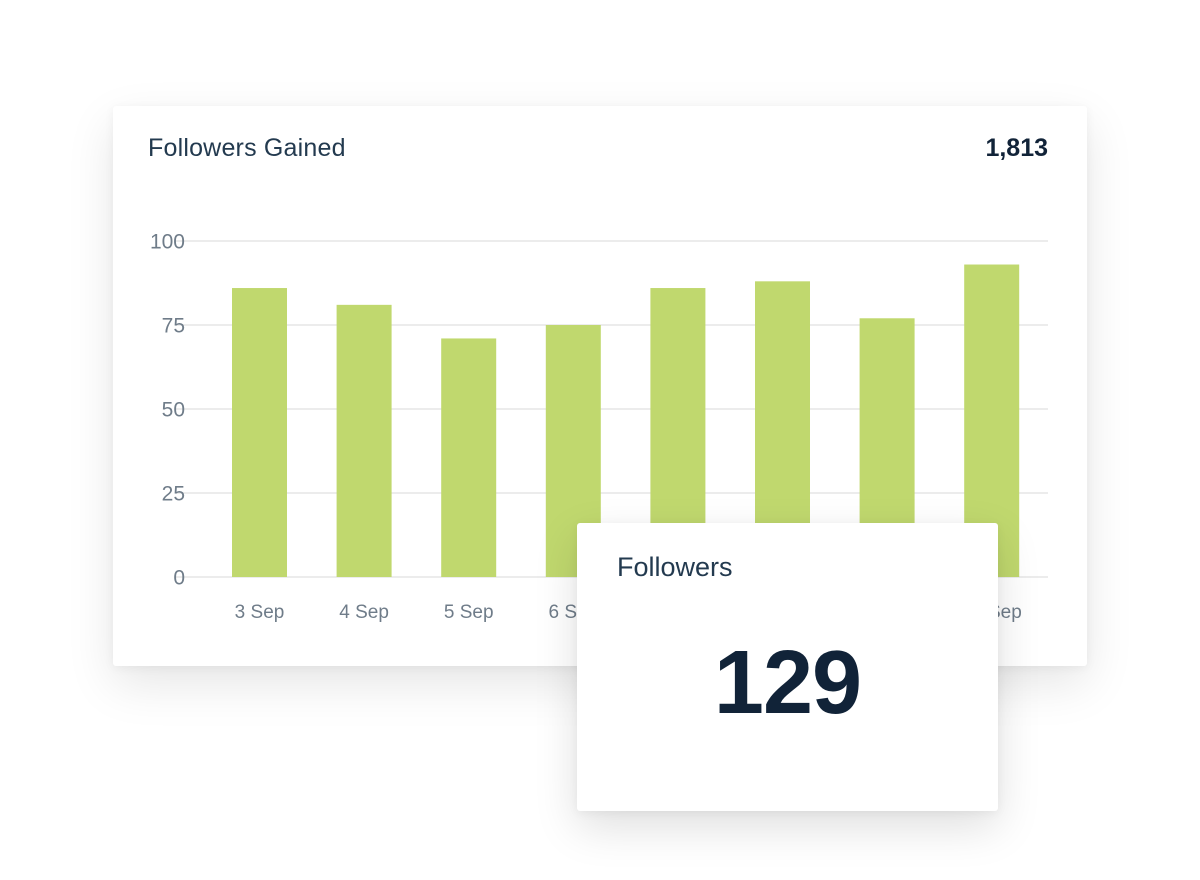 The width and height of the screenshot is (1200, 880). What do you see at coordinates (787, 683) in the screenshot?
I see `metric-value: 129` at bounding box center [787, 683].